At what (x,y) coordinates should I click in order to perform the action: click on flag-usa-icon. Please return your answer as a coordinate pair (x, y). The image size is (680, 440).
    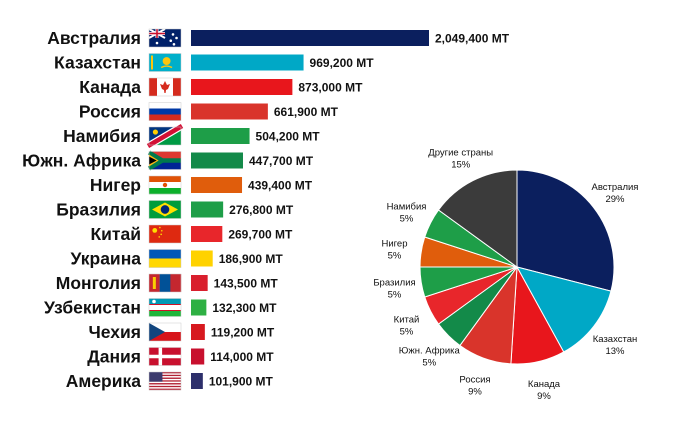
    Looking at the image, I should click on (165, 381).